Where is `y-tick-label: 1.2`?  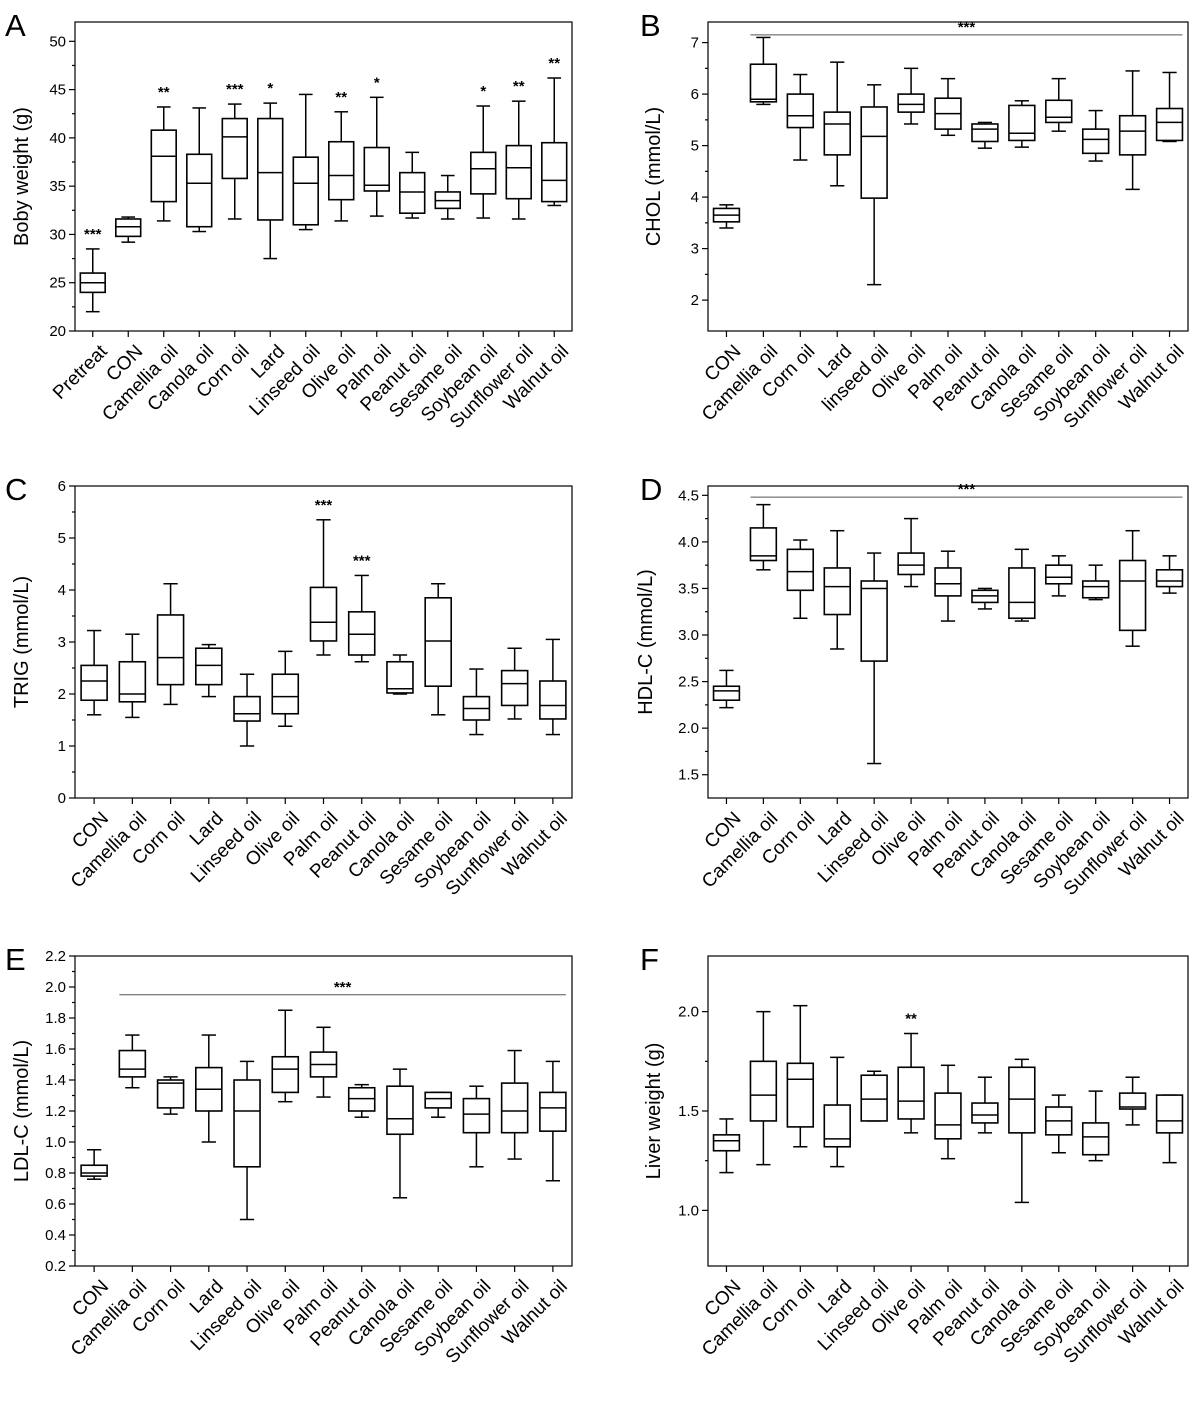 y-tick-label: 1.2 is located at coordinates (55, 1111).